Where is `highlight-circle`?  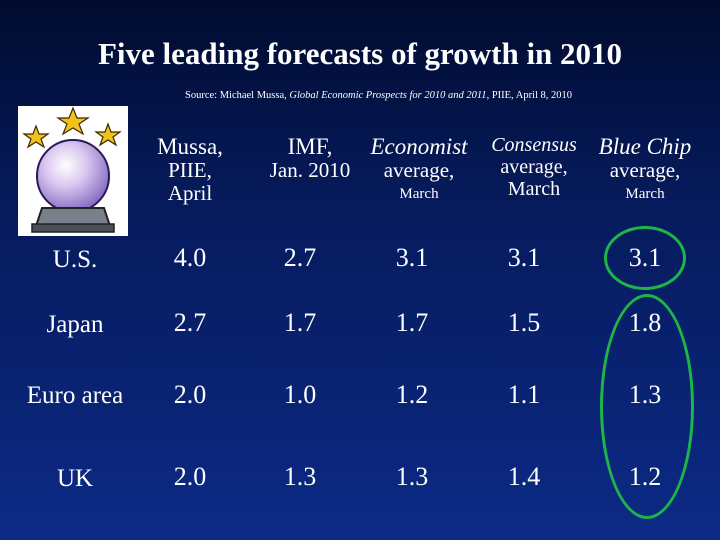 highlight-circle is located at coordinates (645, 258).